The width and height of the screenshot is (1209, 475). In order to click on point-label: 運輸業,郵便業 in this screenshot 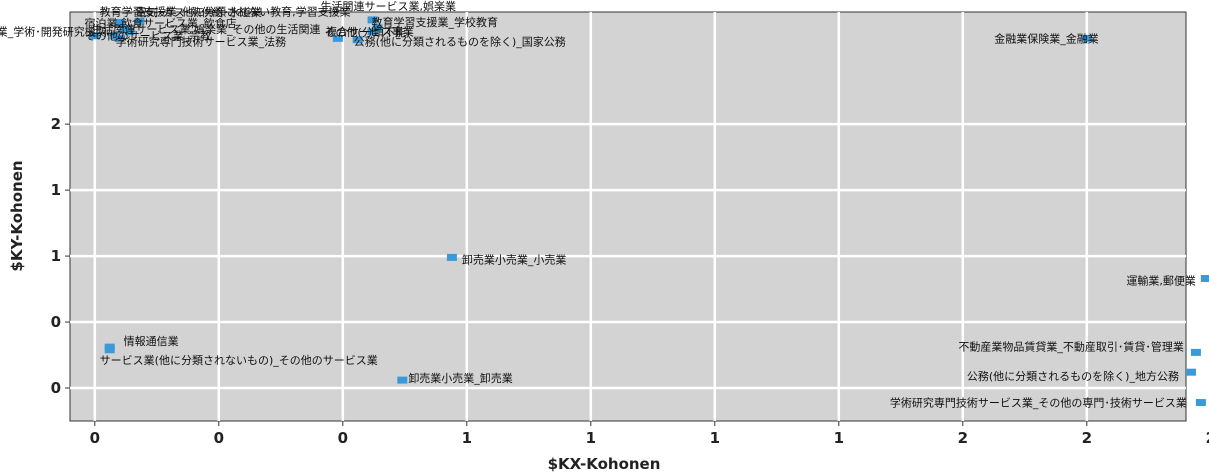, I will do `click(1161, 281)`.